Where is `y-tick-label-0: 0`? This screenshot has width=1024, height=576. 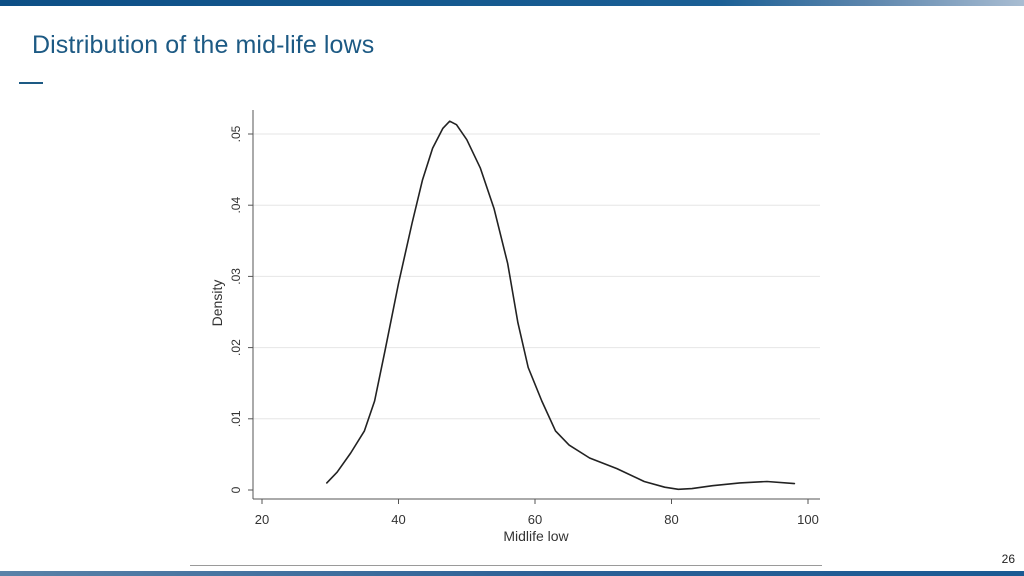
y-tick-label-0: 0 is located at coordinates (236, 489).